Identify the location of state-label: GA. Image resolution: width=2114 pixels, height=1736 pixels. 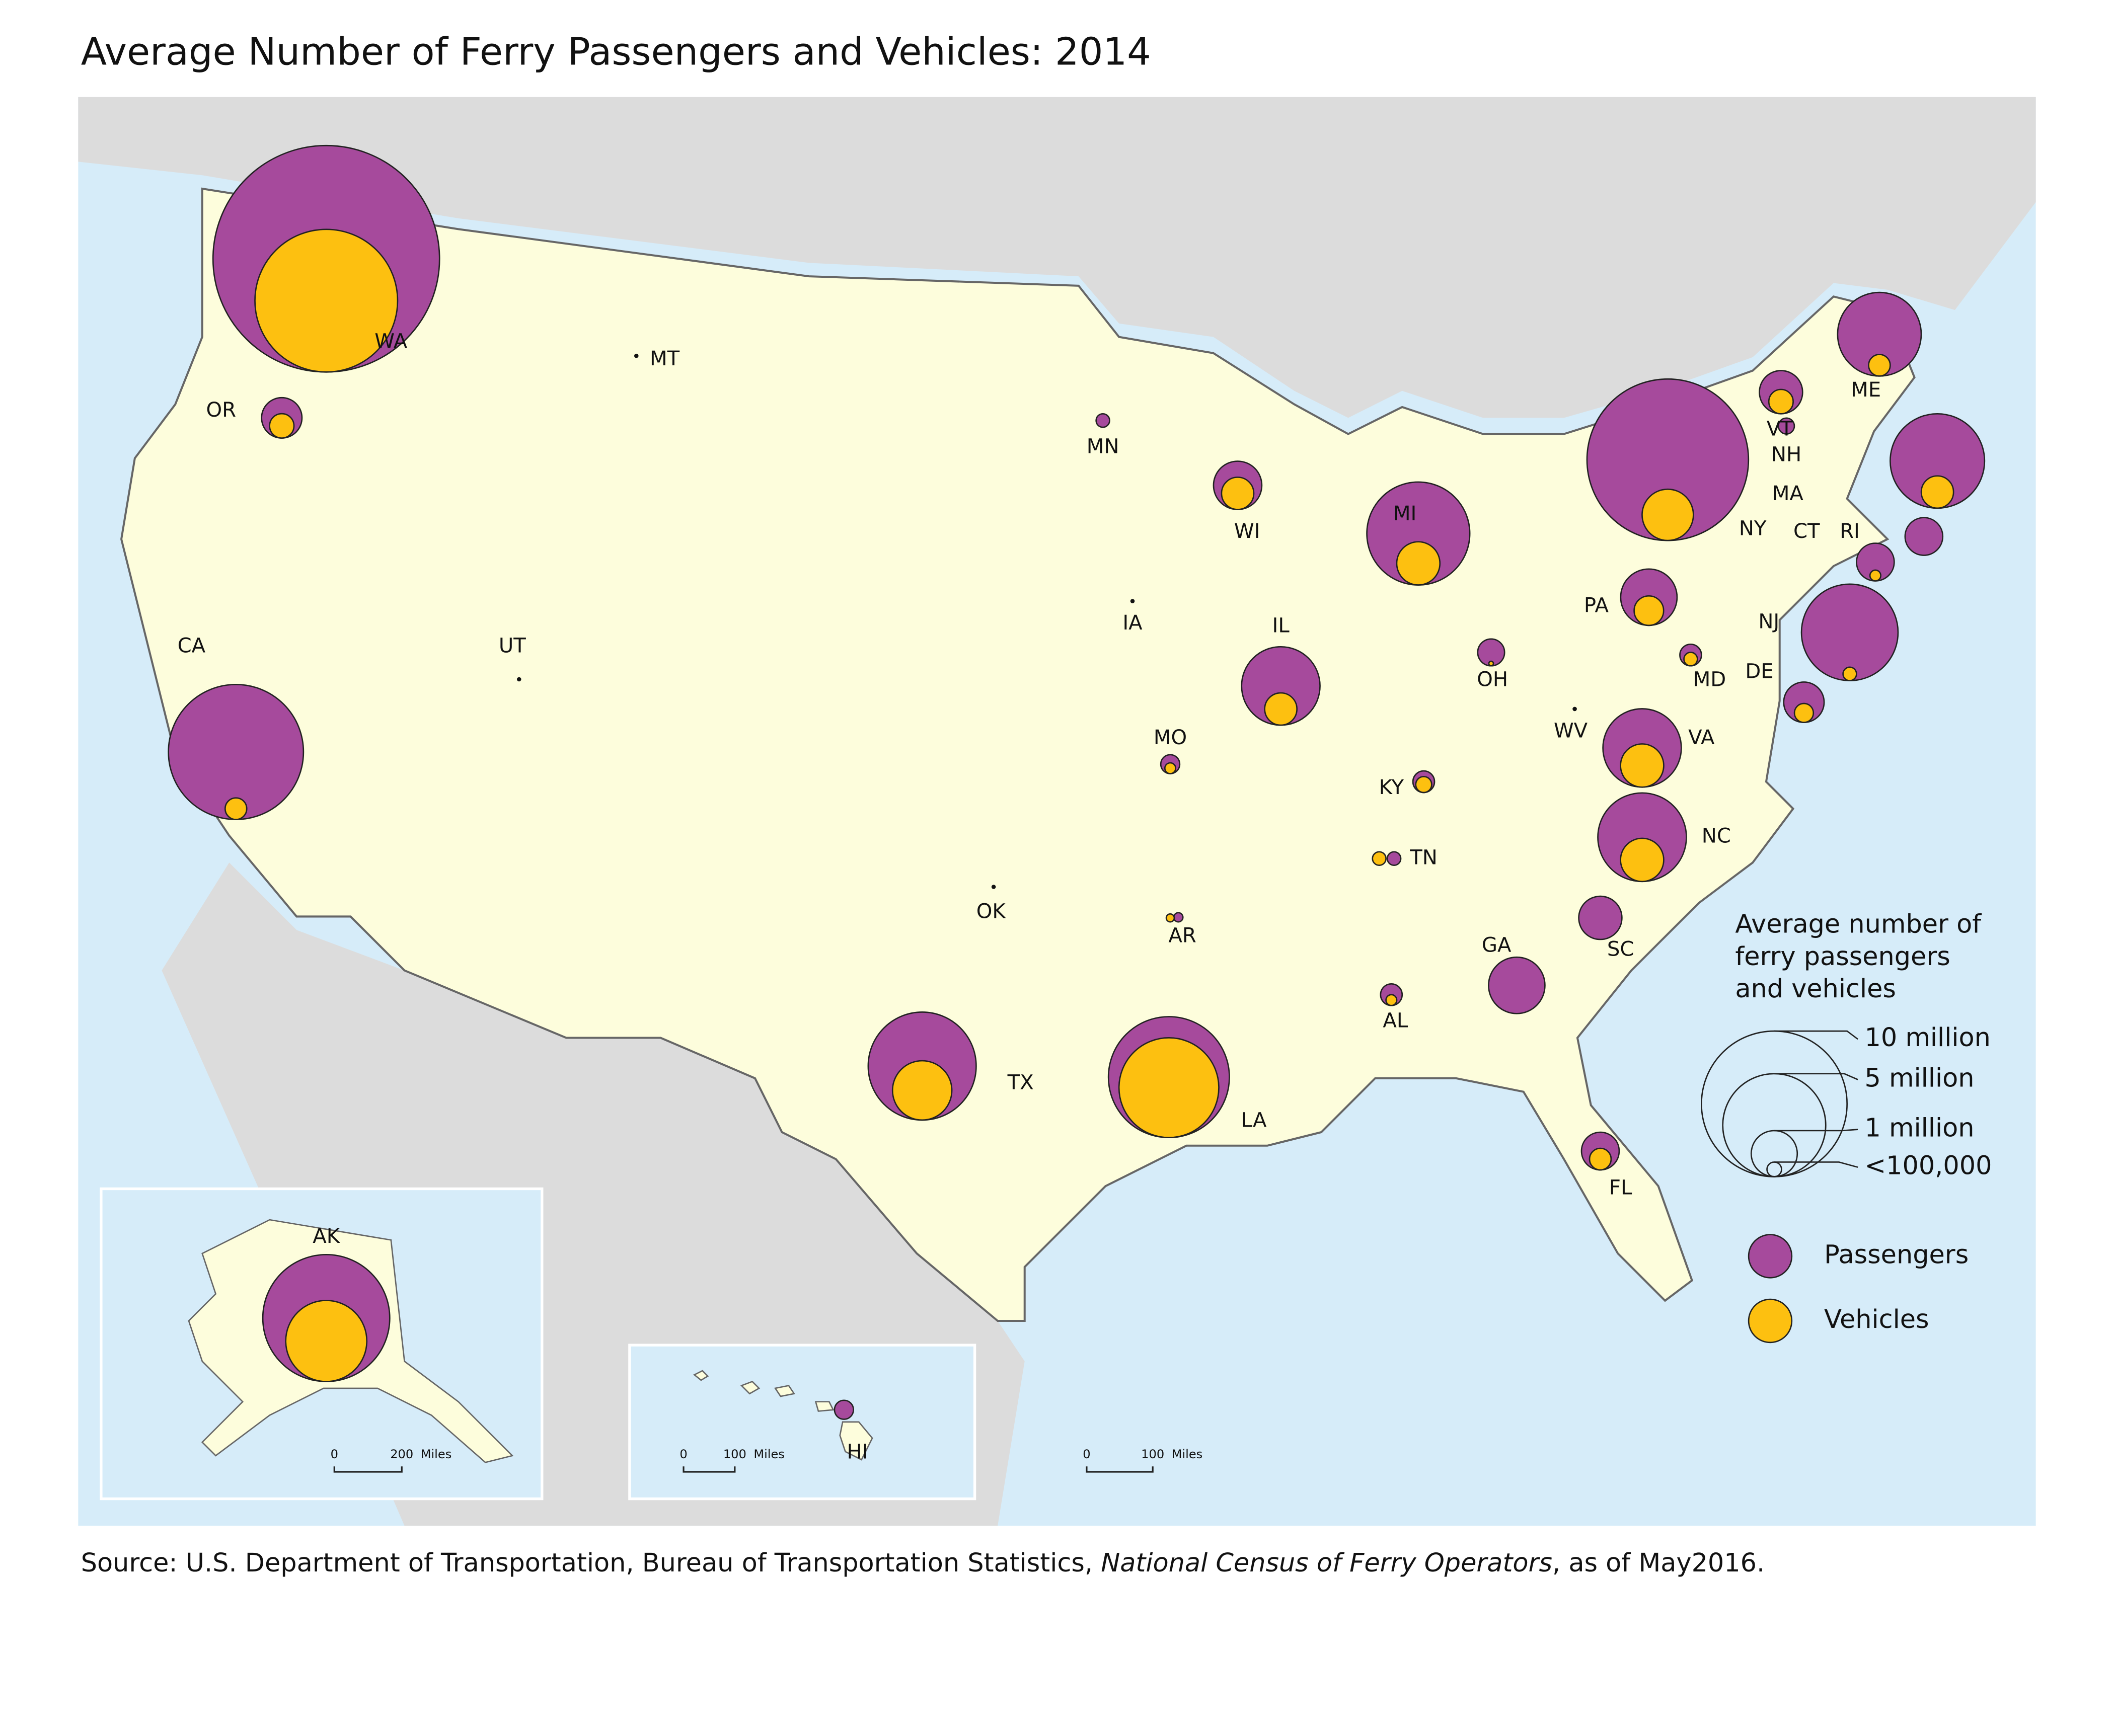
(1497, 945).